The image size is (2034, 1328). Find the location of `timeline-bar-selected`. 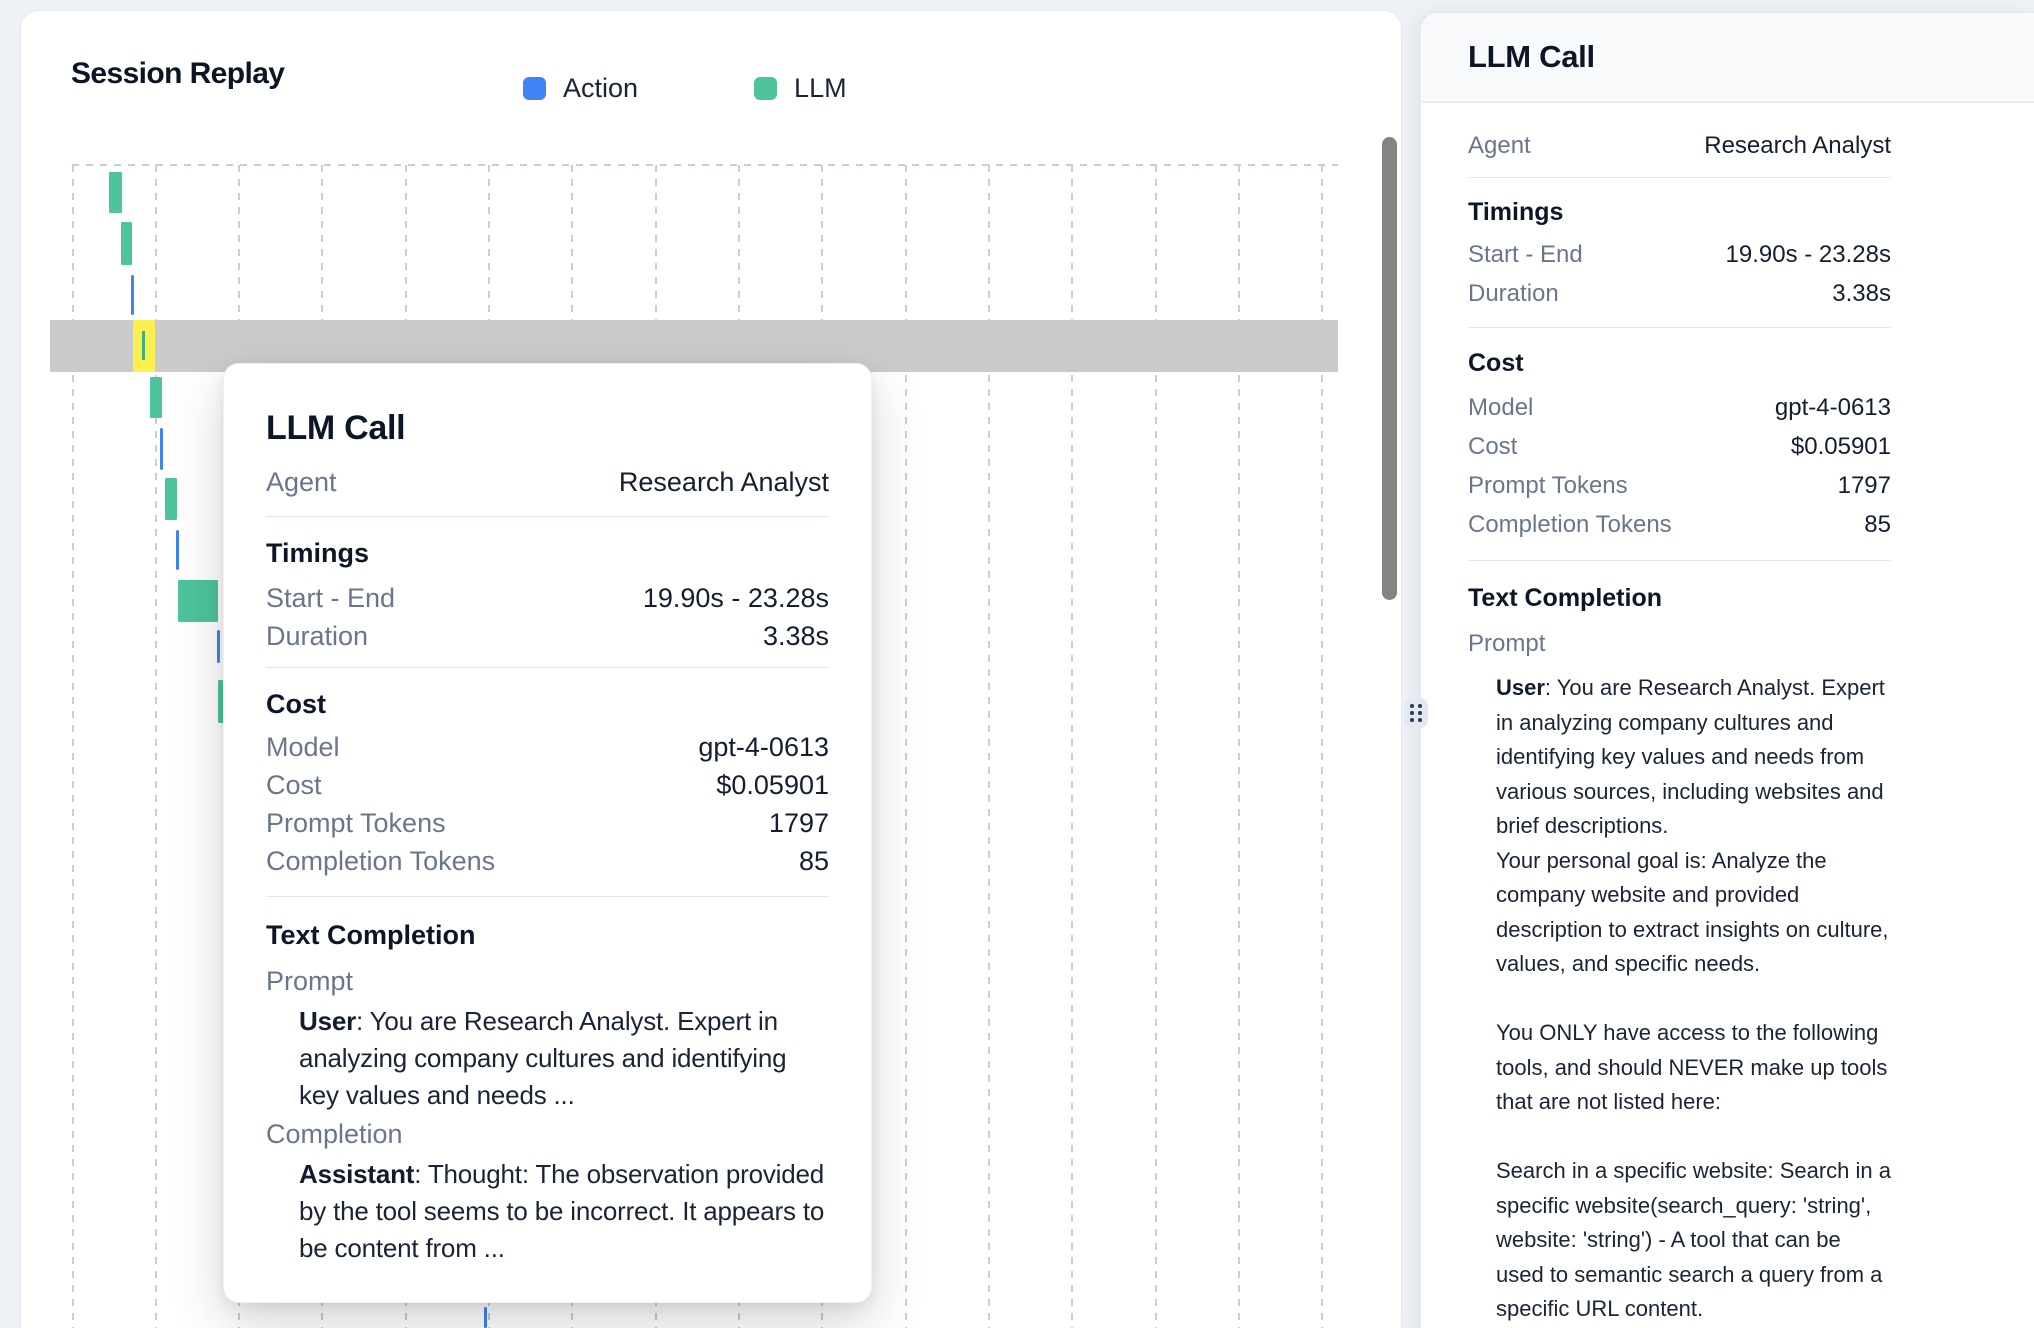

timeline-bar-selected is located at coordinates (144, 346).